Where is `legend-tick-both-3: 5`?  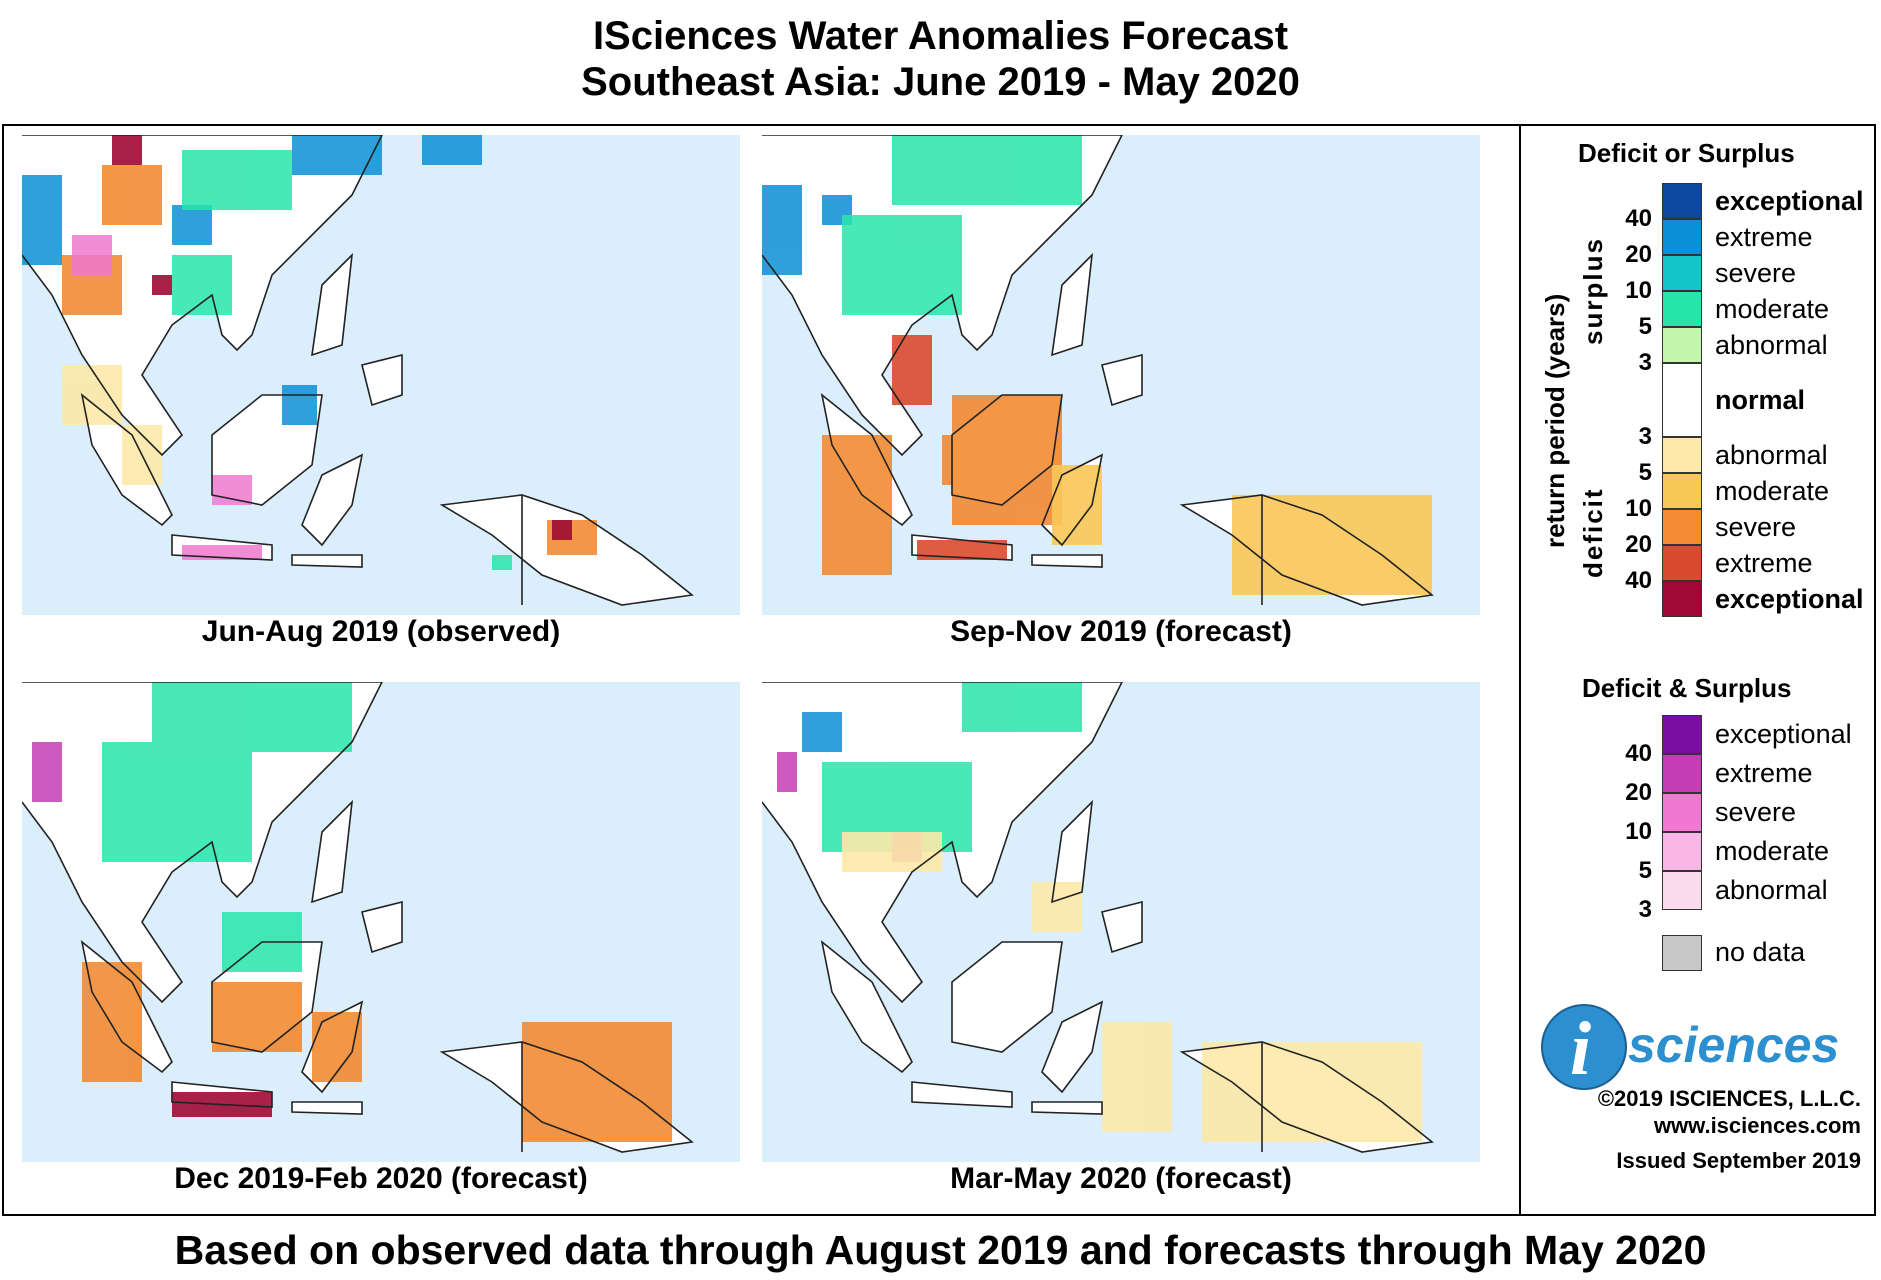
legend-tick-both-3: 5 is located at coordinates (1645, 870).